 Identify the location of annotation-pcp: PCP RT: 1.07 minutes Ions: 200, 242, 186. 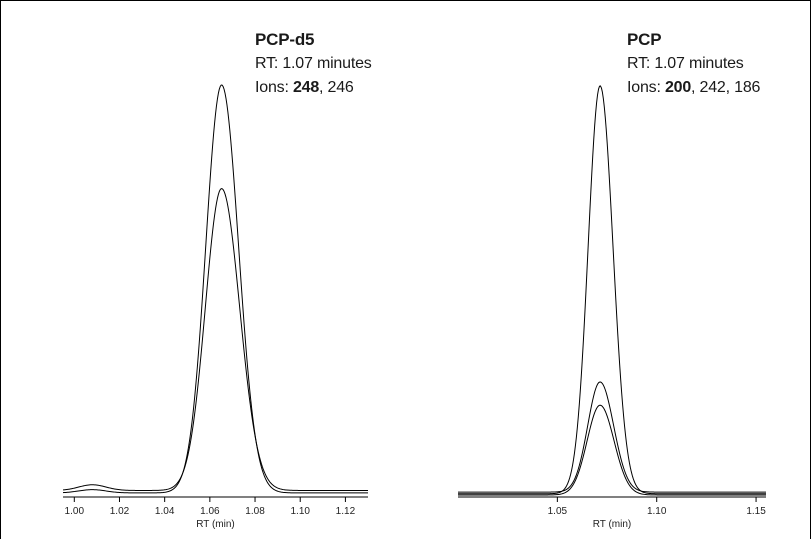
(693, 64).